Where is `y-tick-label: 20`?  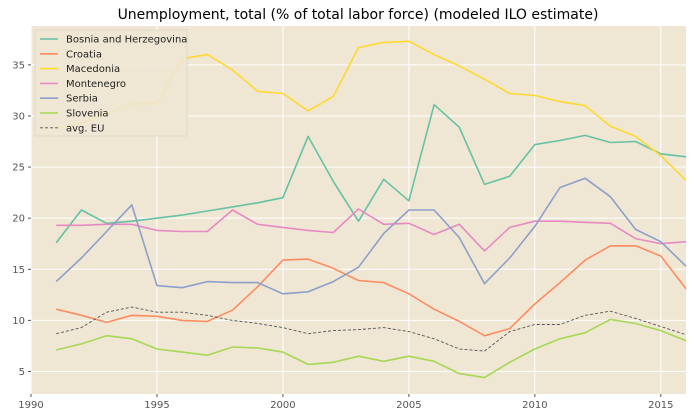 y-tick-label: 20 is located at coordinates (18, 219).